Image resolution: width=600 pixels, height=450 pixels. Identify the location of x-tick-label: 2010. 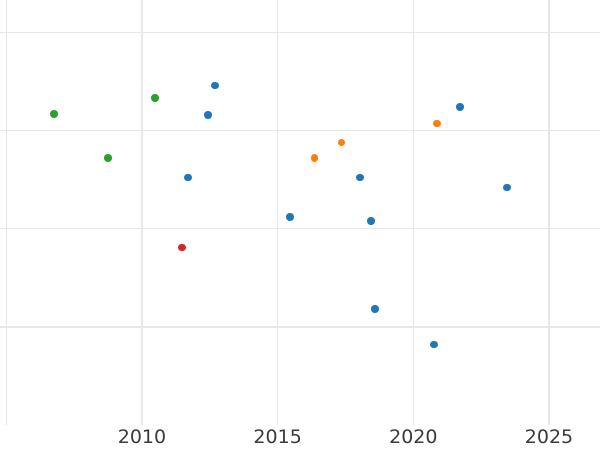
(142, 437).